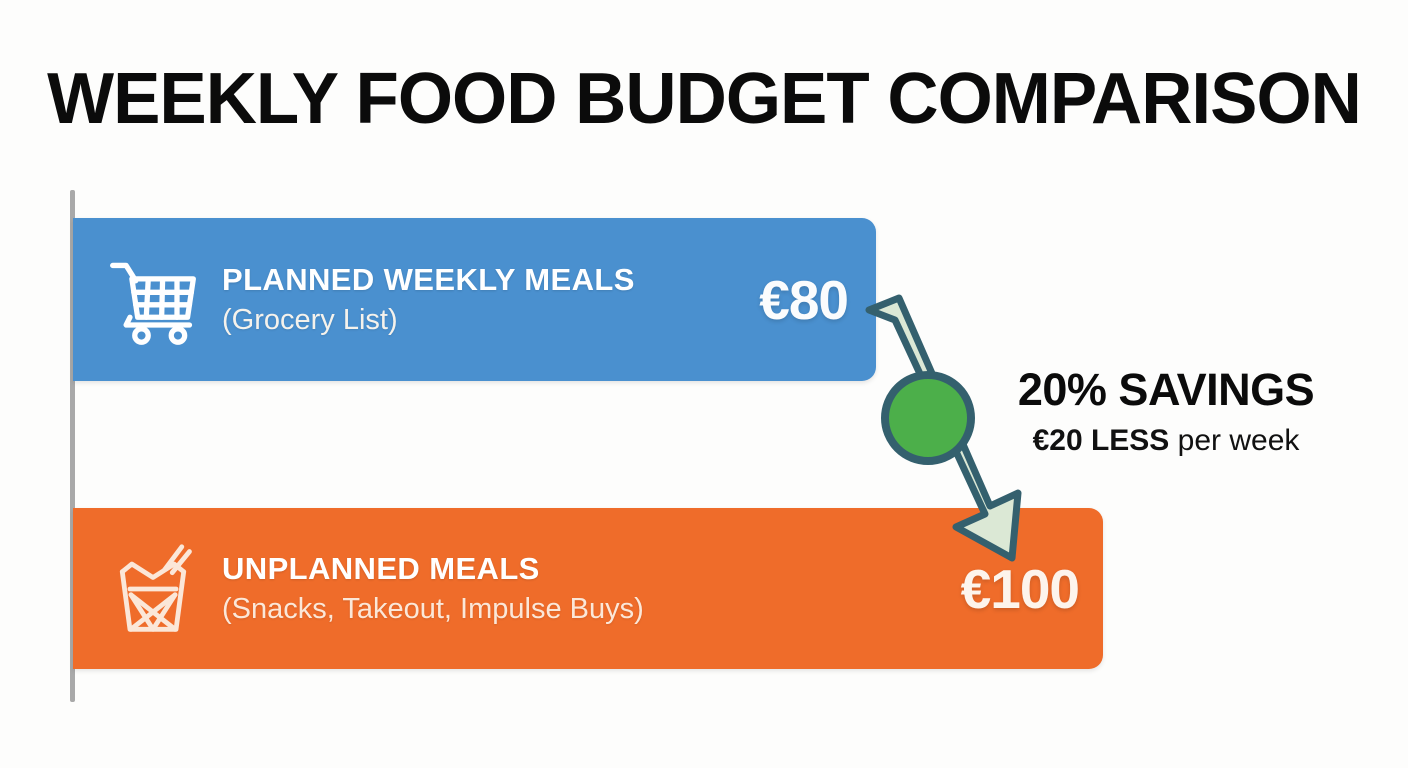  I want to click on page-title: WEEKLY FOOD BUDGET COMPARISON, so click(704, 99).